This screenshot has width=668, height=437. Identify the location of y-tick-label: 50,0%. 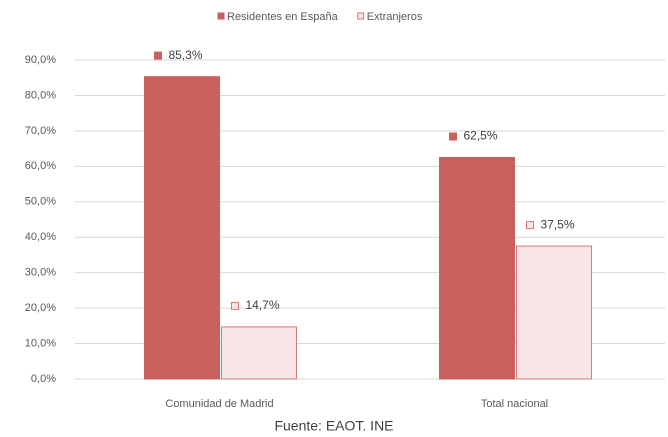
(40, 202).